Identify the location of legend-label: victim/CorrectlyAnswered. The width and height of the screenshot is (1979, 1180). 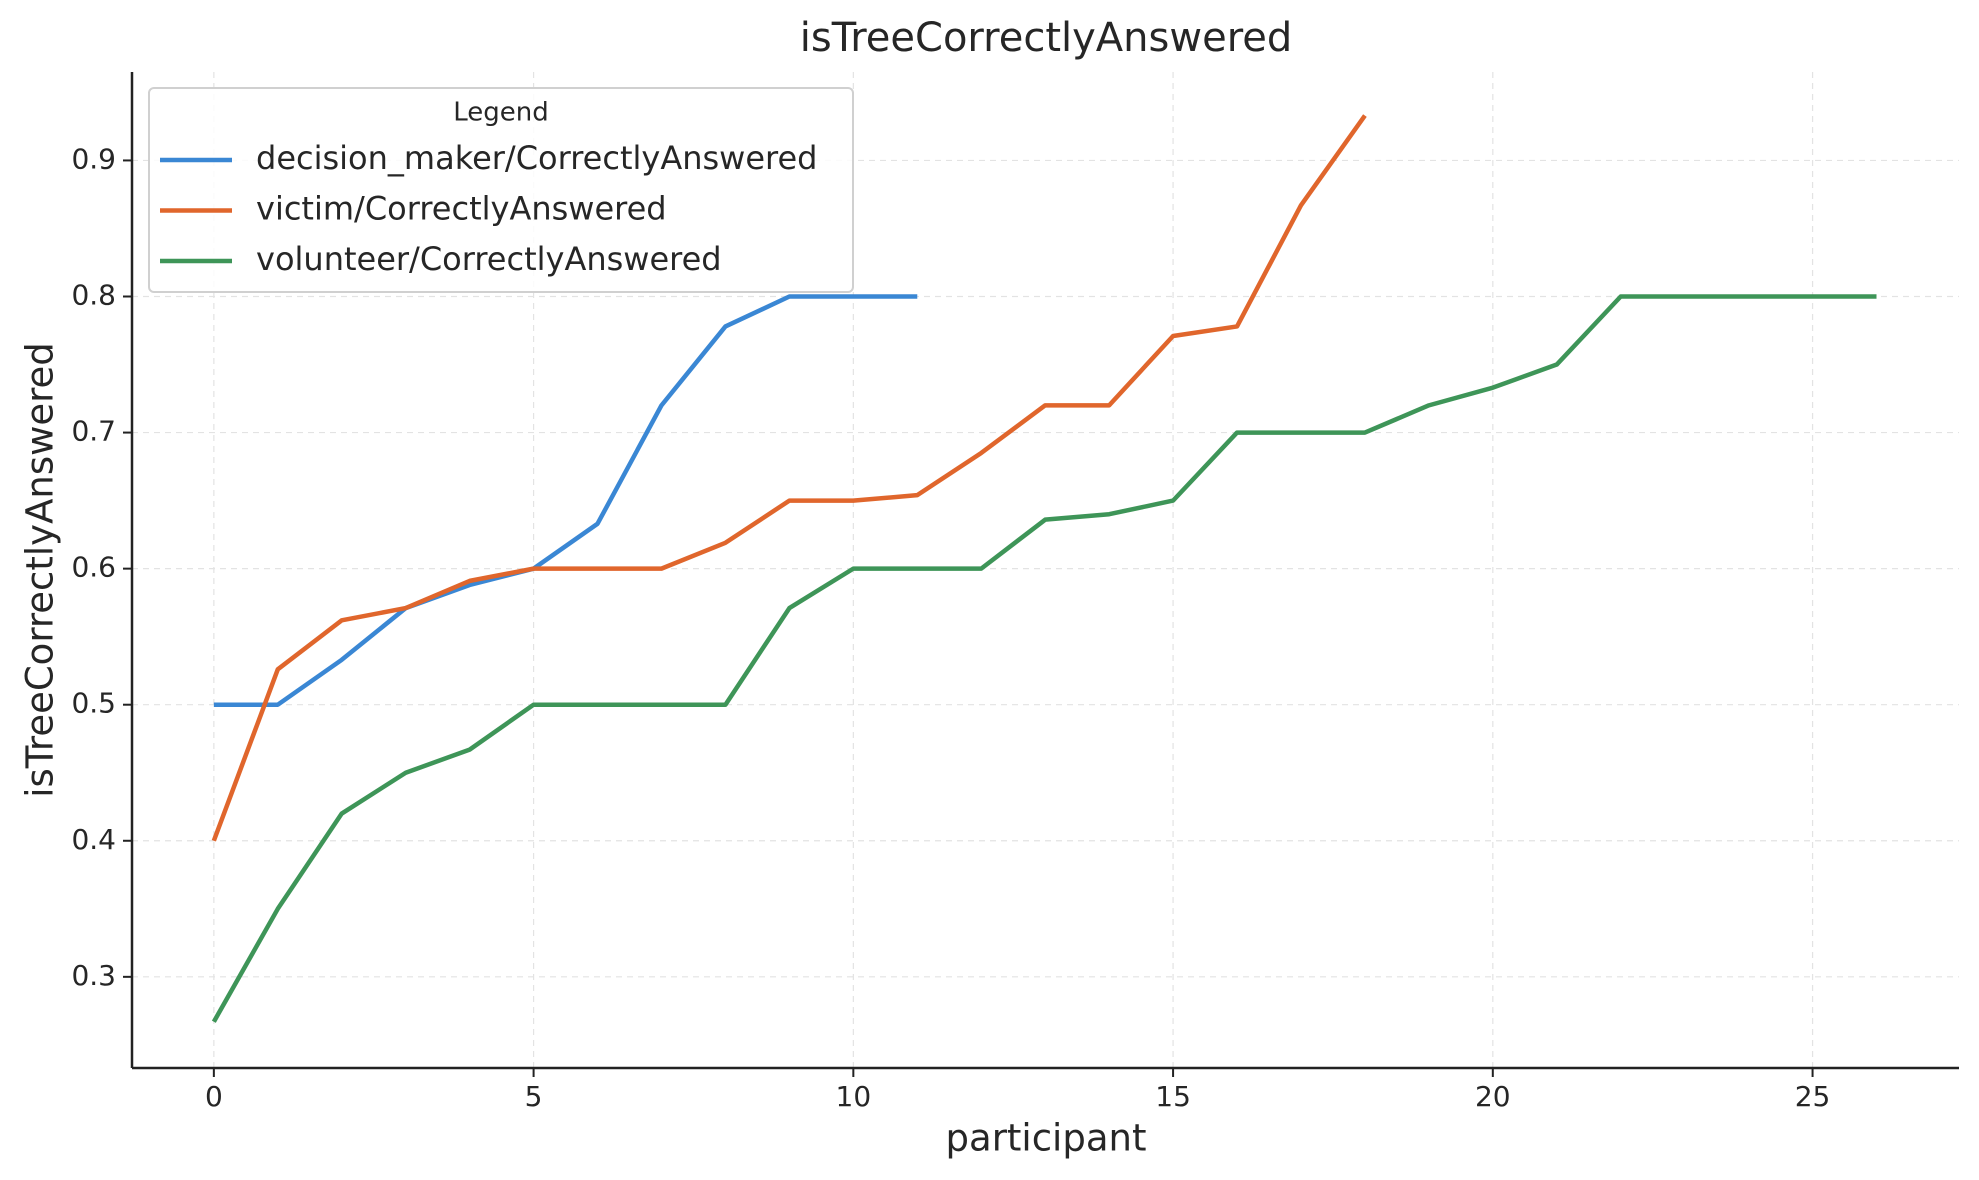
(461, 209).